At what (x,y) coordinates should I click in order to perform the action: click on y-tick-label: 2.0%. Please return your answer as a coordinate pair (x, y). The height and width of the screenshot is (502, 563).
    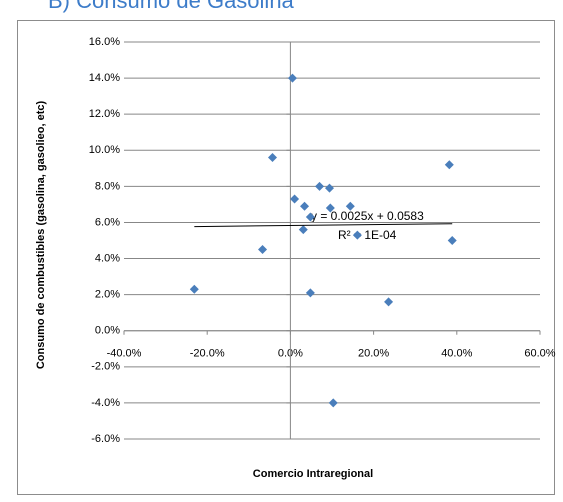
    Looking at the image, I should click on (107, 295).